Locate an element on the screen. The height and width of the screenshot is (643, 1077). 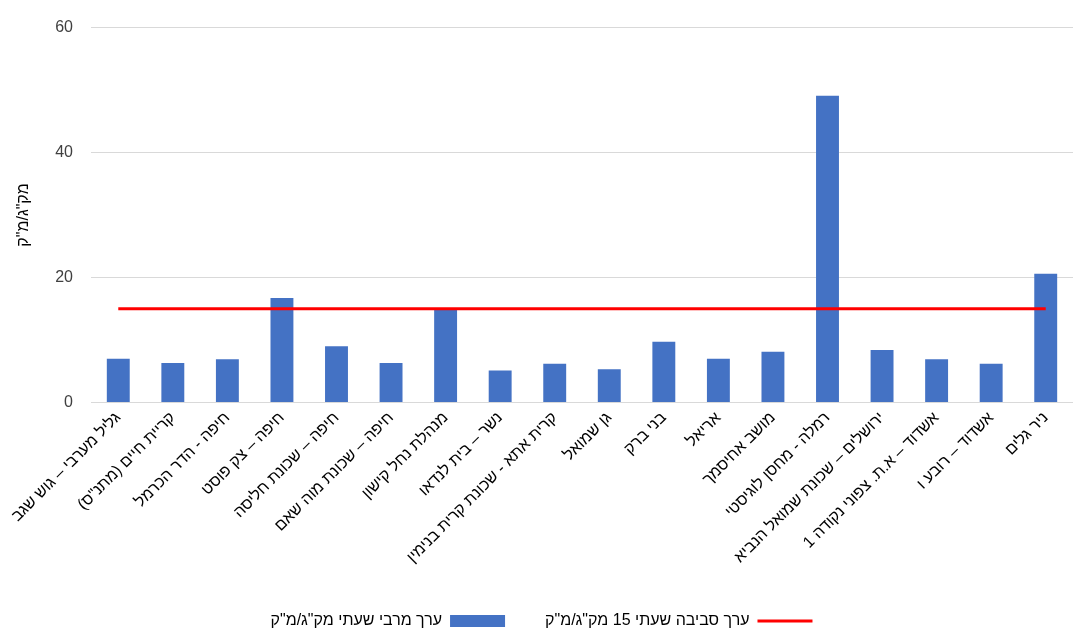
x-tick-label: ניר גלים is located at coordinates (1026, 433).